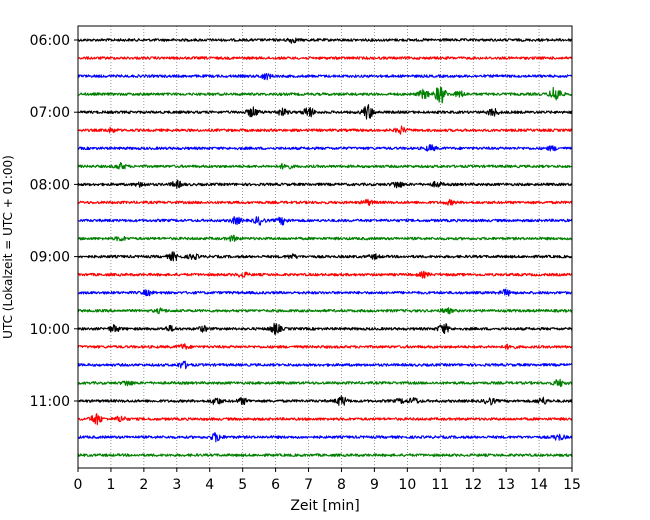 This screenshot has height=520, width=650. I want to click on x-tick-label: 2, so click(143, 485).